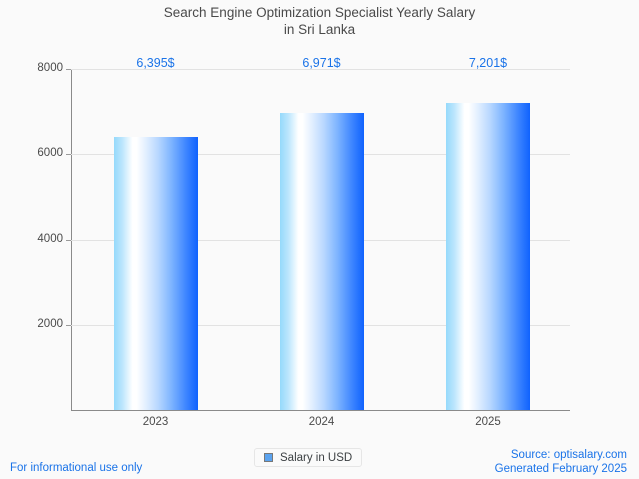 The width and height of the screenshot is (639, 479). I want to click on footer-disclaimer: For informational use only, so click(76, 468).